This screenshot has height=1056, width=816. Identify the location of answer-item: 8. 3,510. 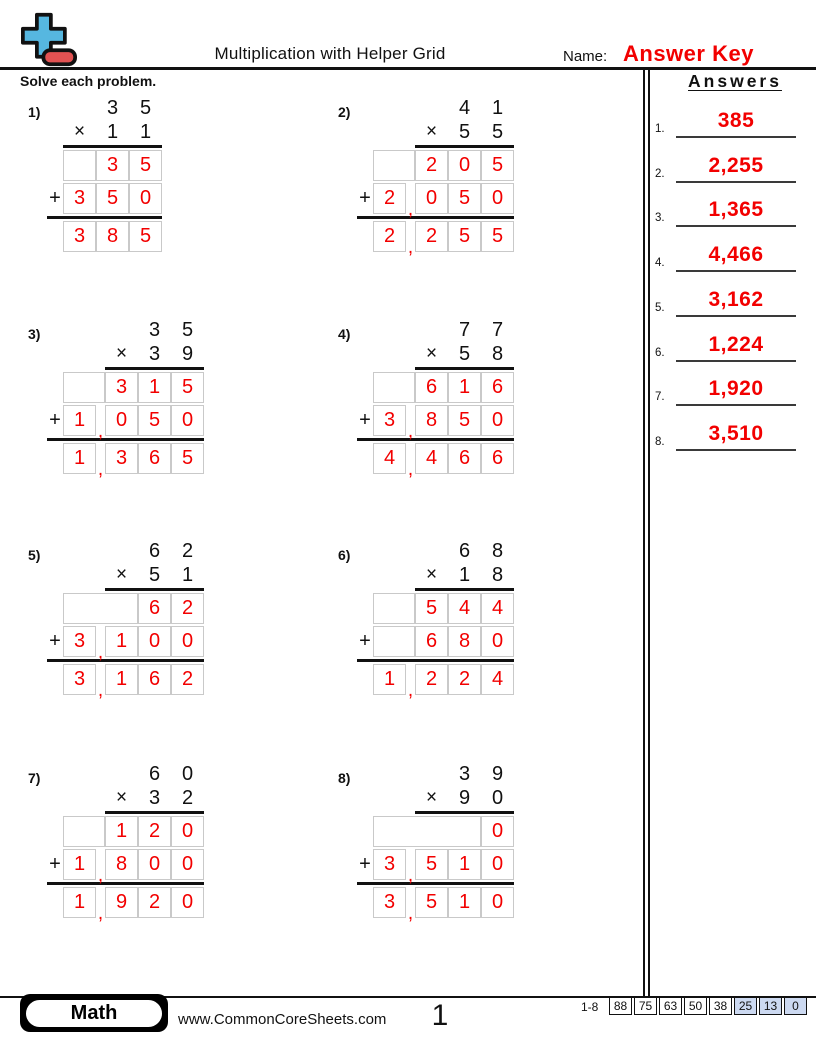
(725, 436).